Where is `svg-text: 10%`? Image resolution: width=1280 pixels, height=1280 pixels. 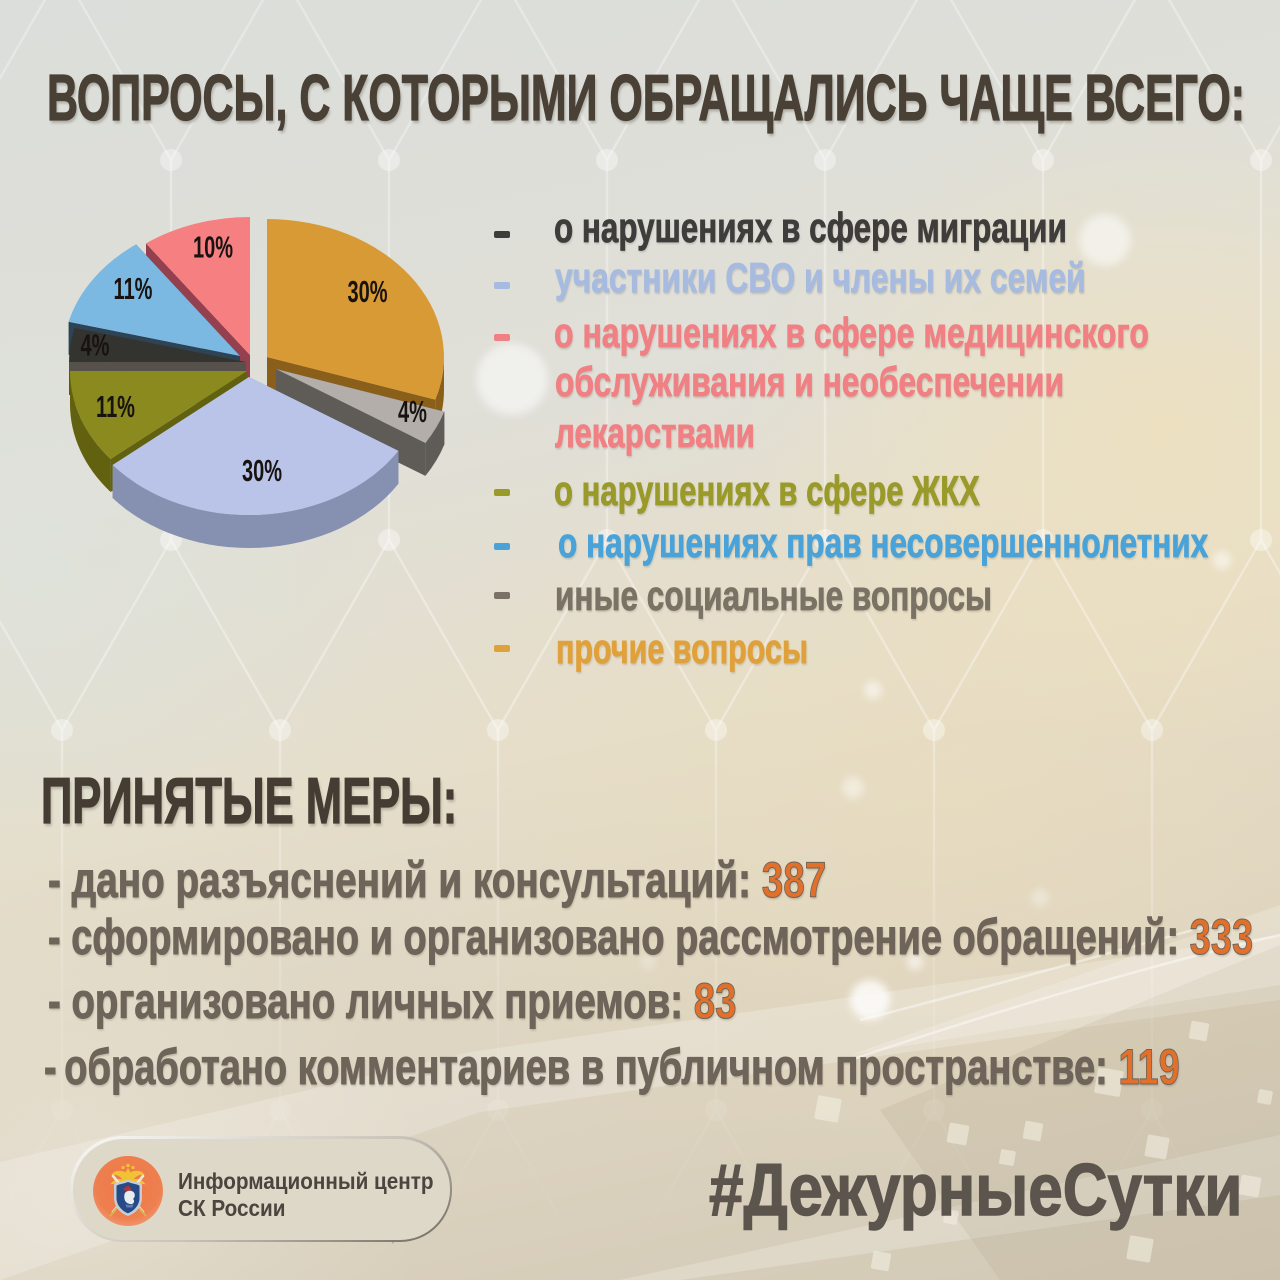
svg-text: 10% is located at coordinates (213, 247).